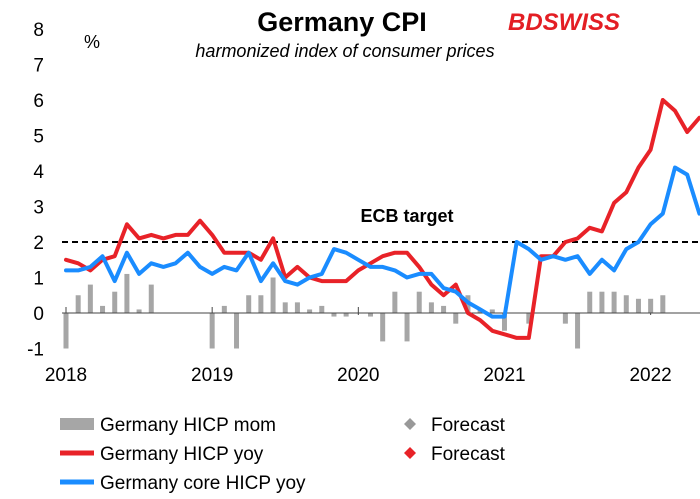 The height and width of the screenshot is (499, 700). Describe the element at coordinates (38, 208) in the screenshot. I see `y-tick-label: 3` at that location.